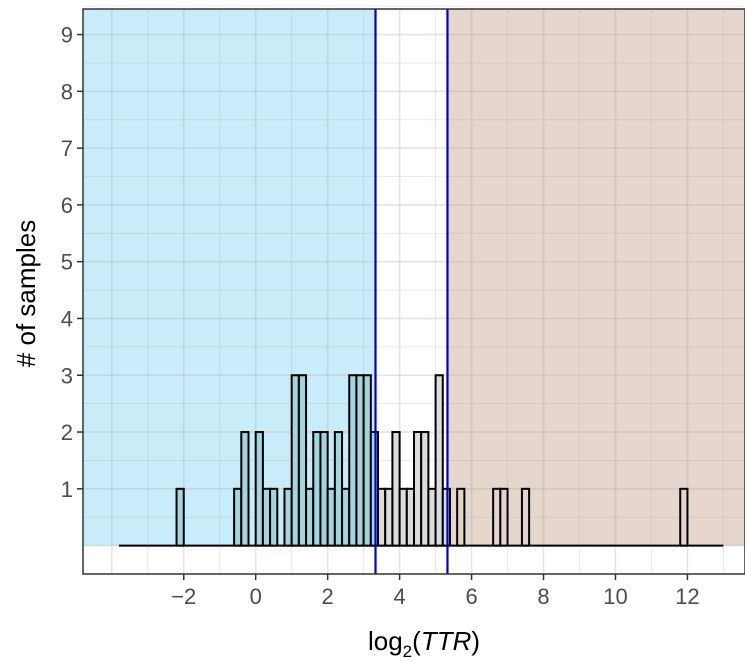 This screenshot has height=661, width=745. I want to click on y-tick-label: 9, so click(67, 35).